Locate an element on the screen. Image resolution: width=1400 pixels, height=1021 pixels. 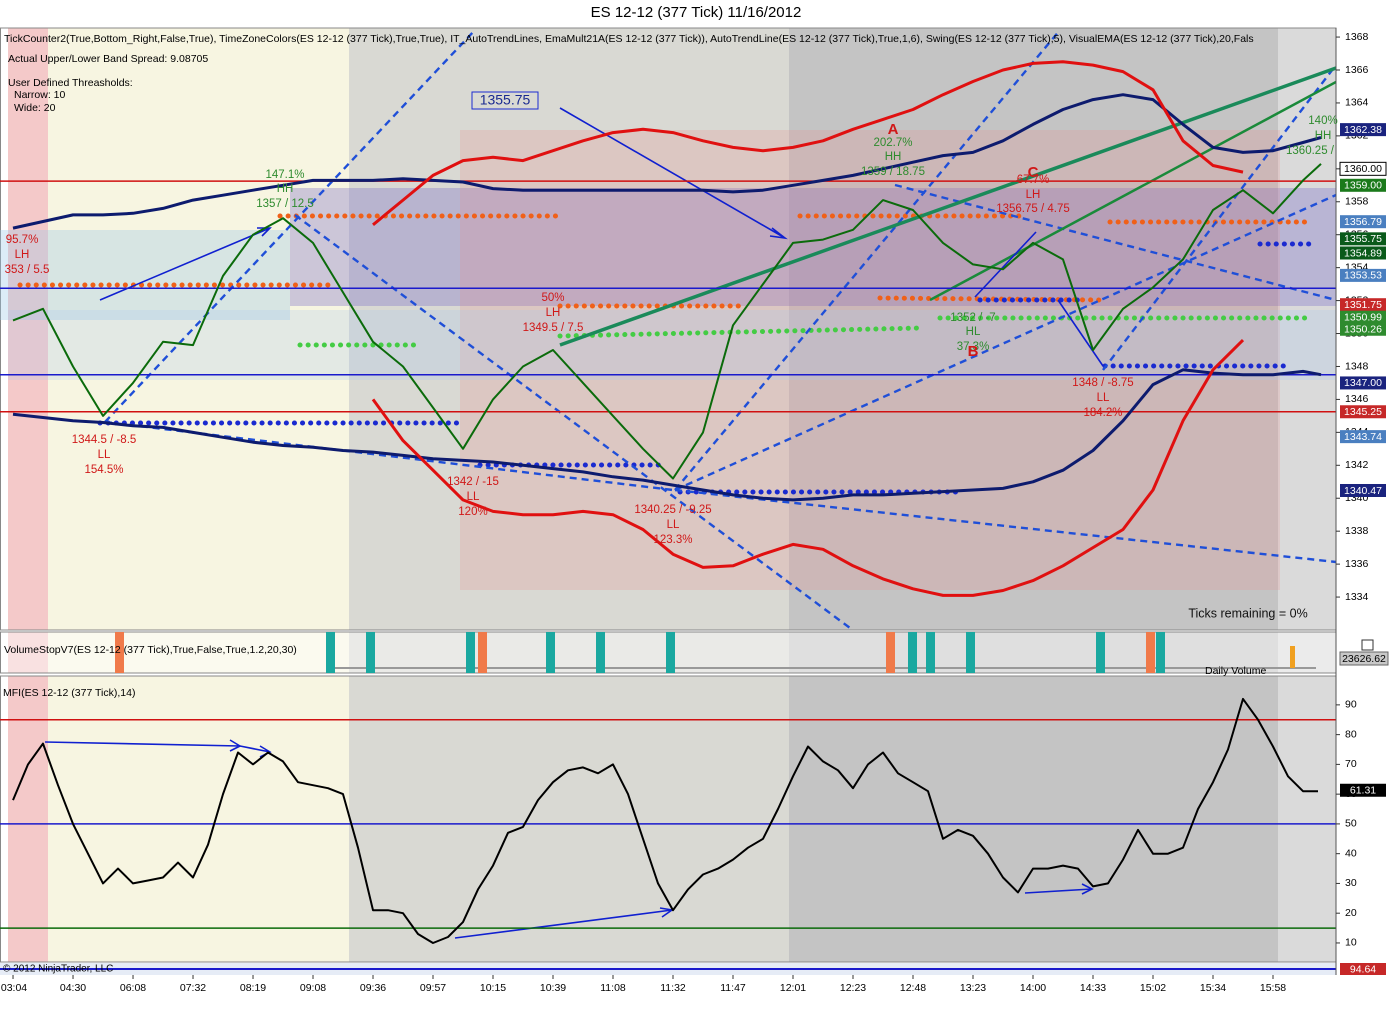
annotation: 154.5% is located at coordinates (103, 470).